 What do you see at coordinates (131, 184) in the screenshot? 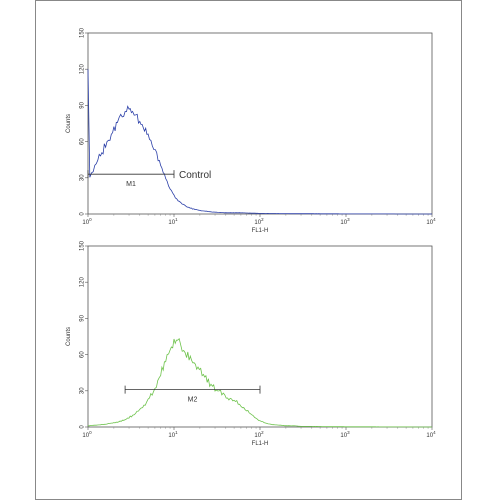
I see `gate-label: M1` at bounding box center [131, 184].